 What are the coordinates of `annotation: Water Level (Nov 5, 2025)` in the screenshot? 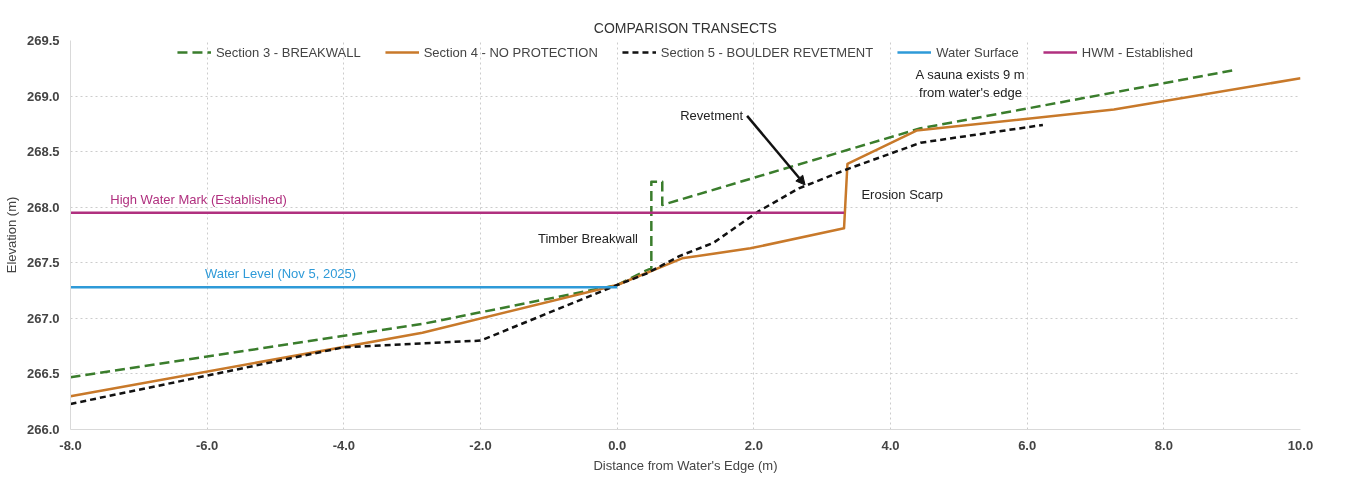 It's located at (280, 274).